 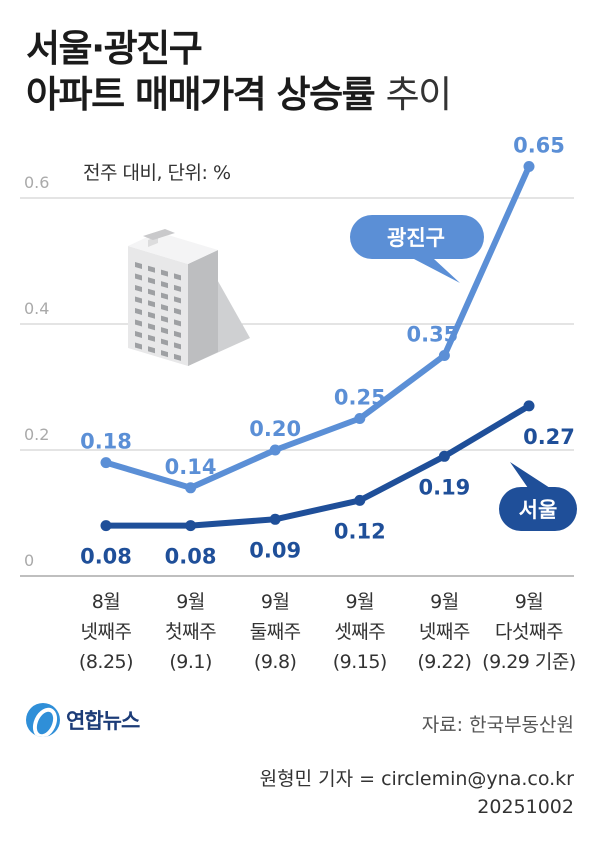 What do you see at coordinates (360, 531) in the screenshot?
I see `data-label: 0.12` at bounding box center [360, 531].